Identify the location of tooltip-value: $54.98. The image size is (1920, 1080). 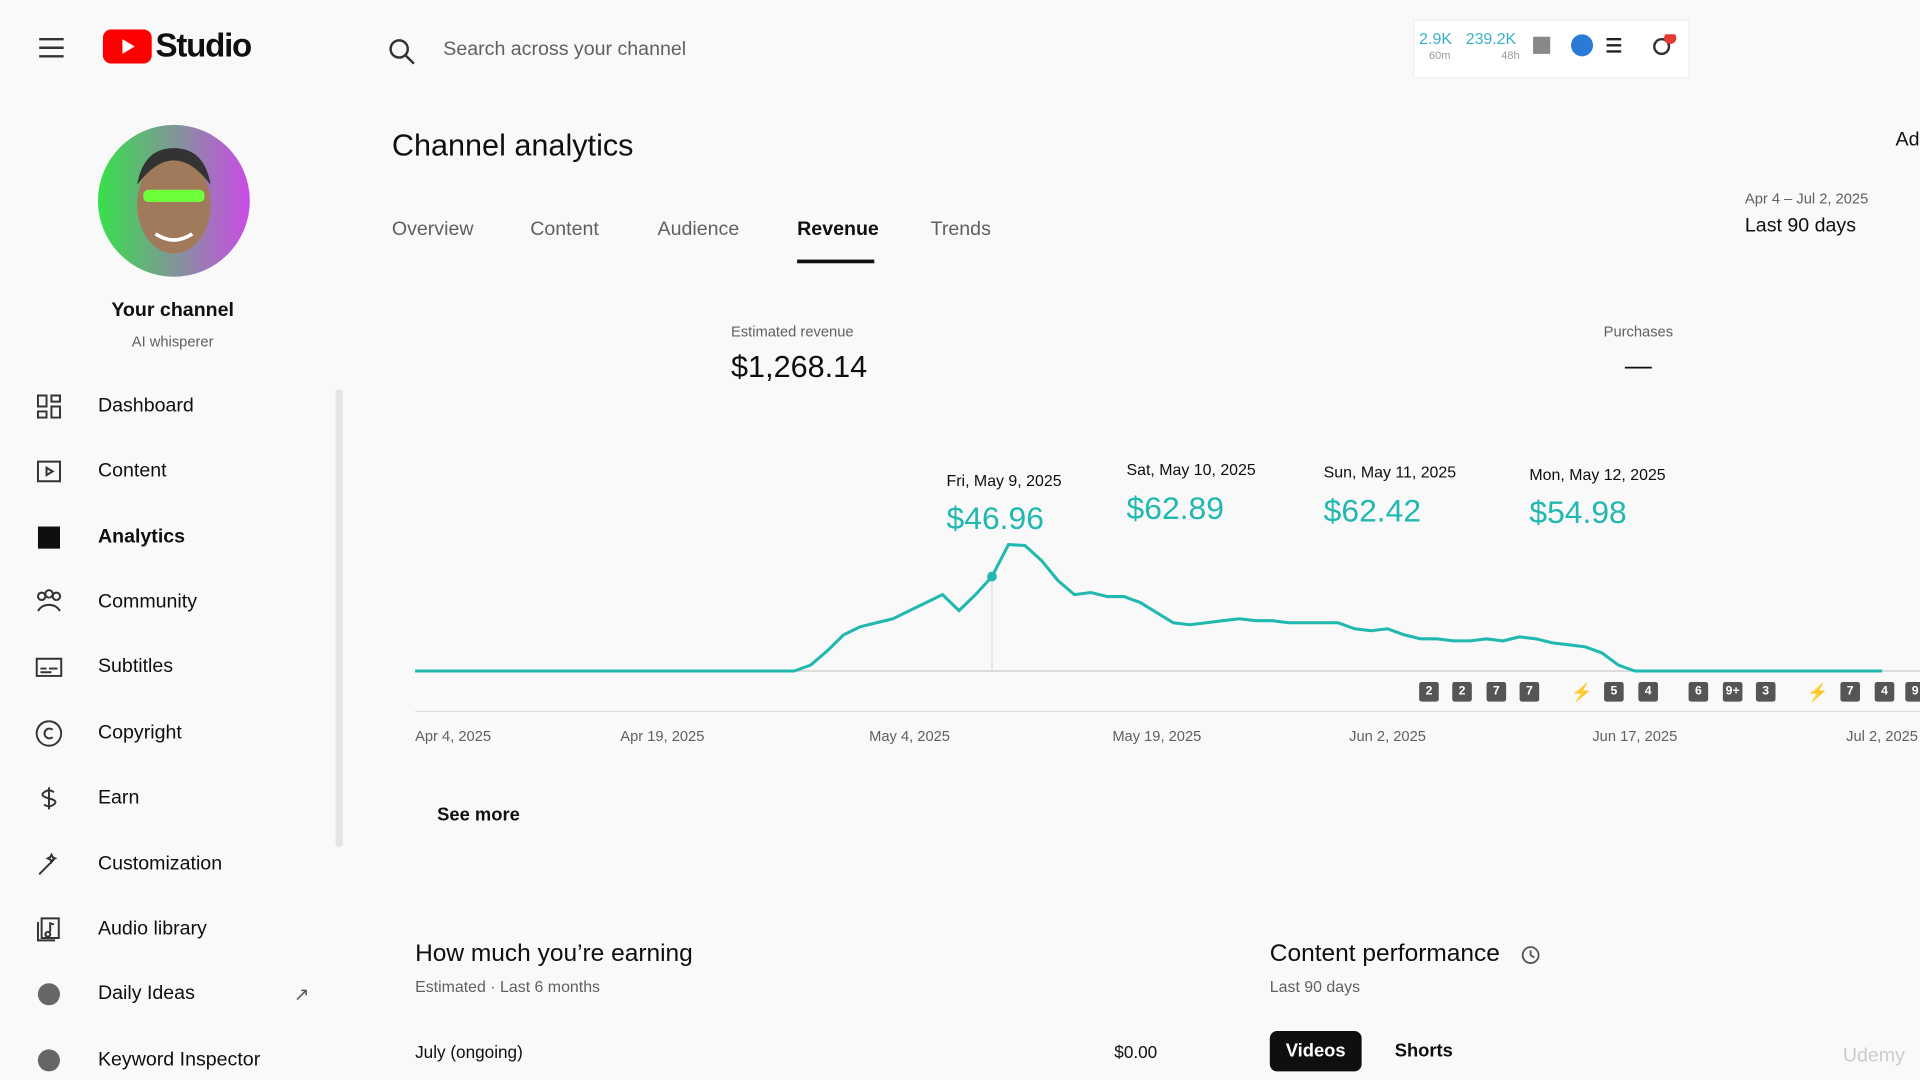
(1578, 512).